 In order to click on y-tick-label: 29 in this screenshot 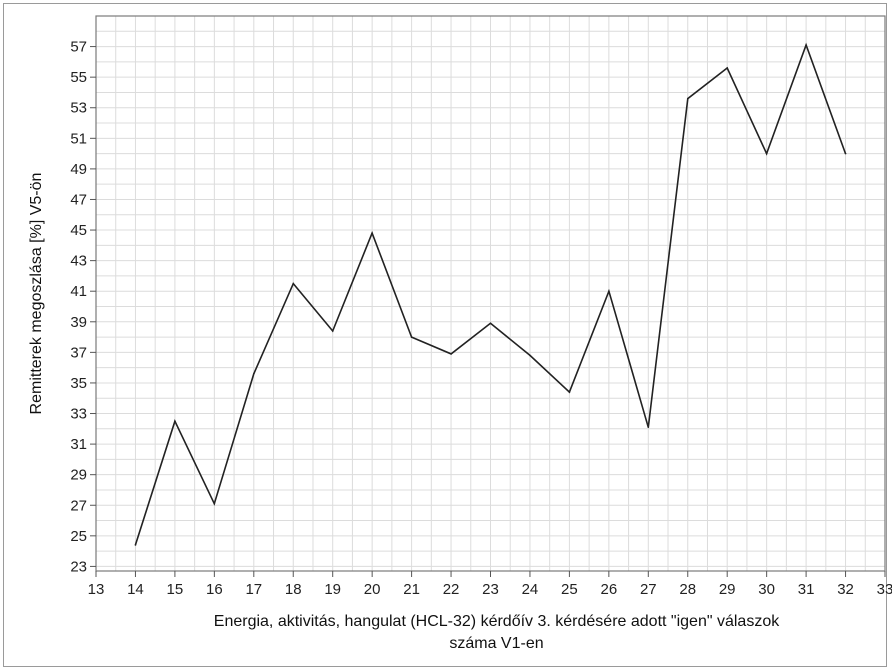, I will do `click(78, 475)`.